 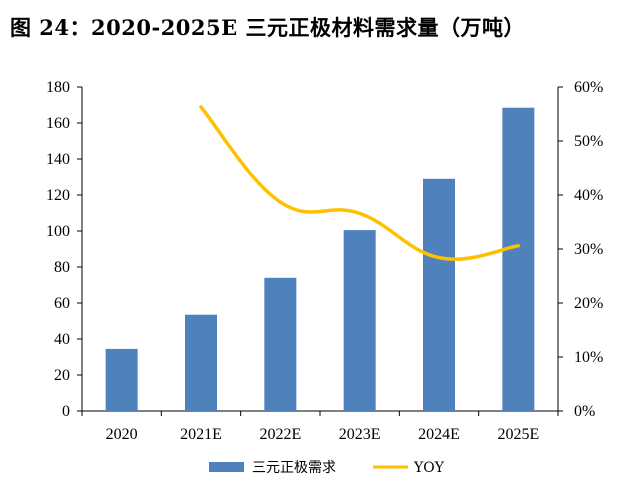 I want to click on legend-label-bar: 三元正极需求, so click(x=294, y=468).